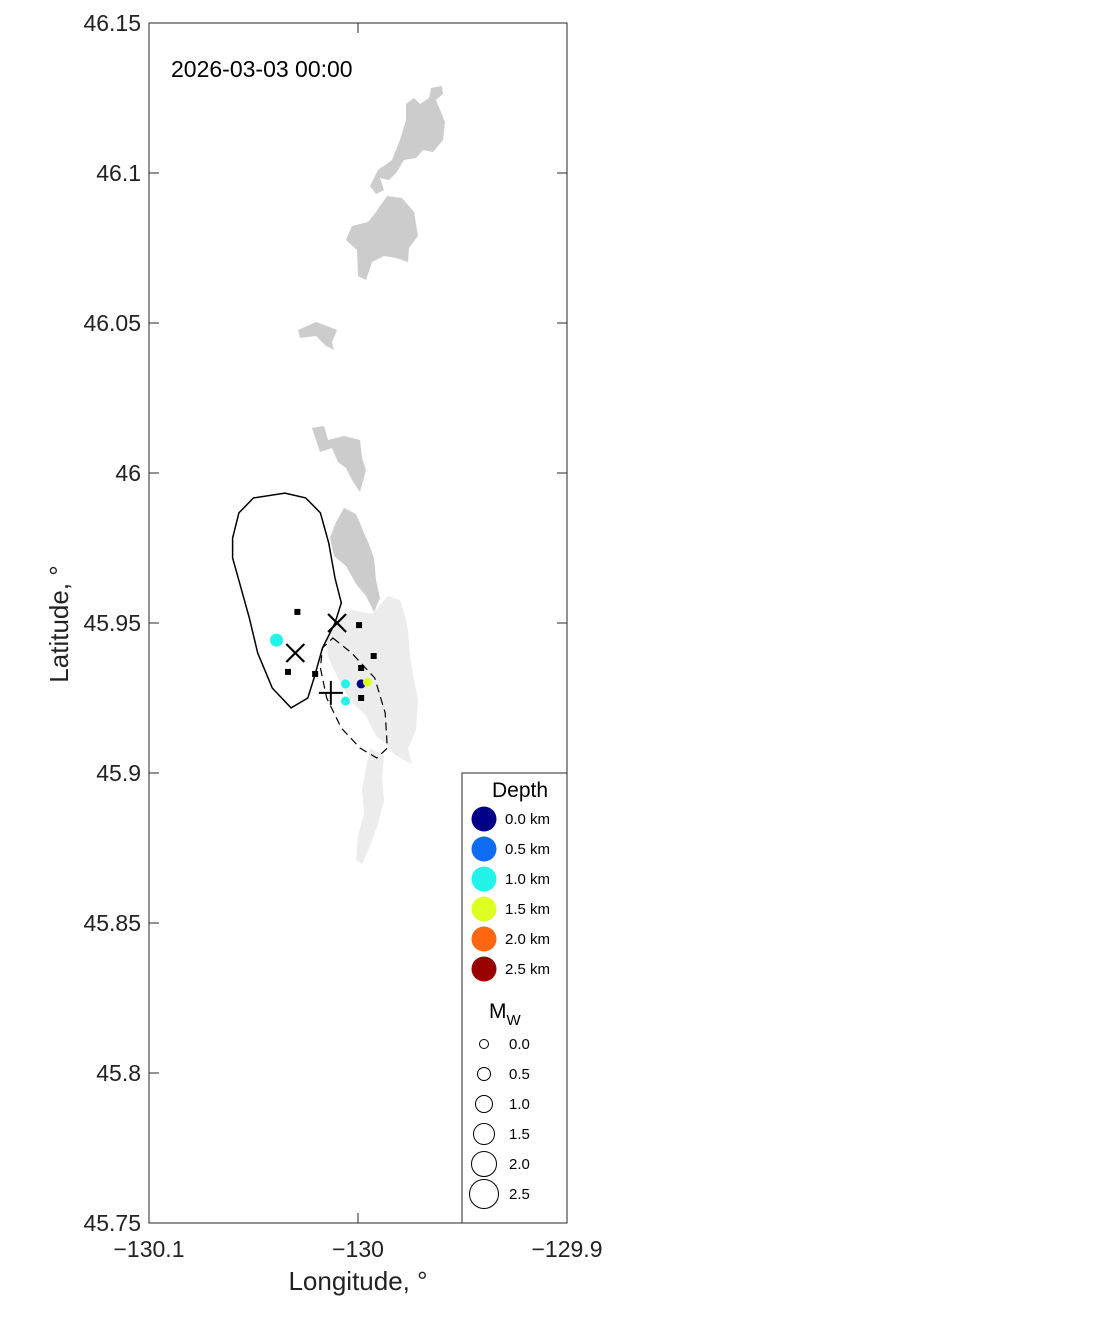 Image resolution: width=1111 pixels, height=1324 pixels. Describe the element at coordinates (112, 323) in the screenshot. I see `y-tick-label: 46.05` at that location.